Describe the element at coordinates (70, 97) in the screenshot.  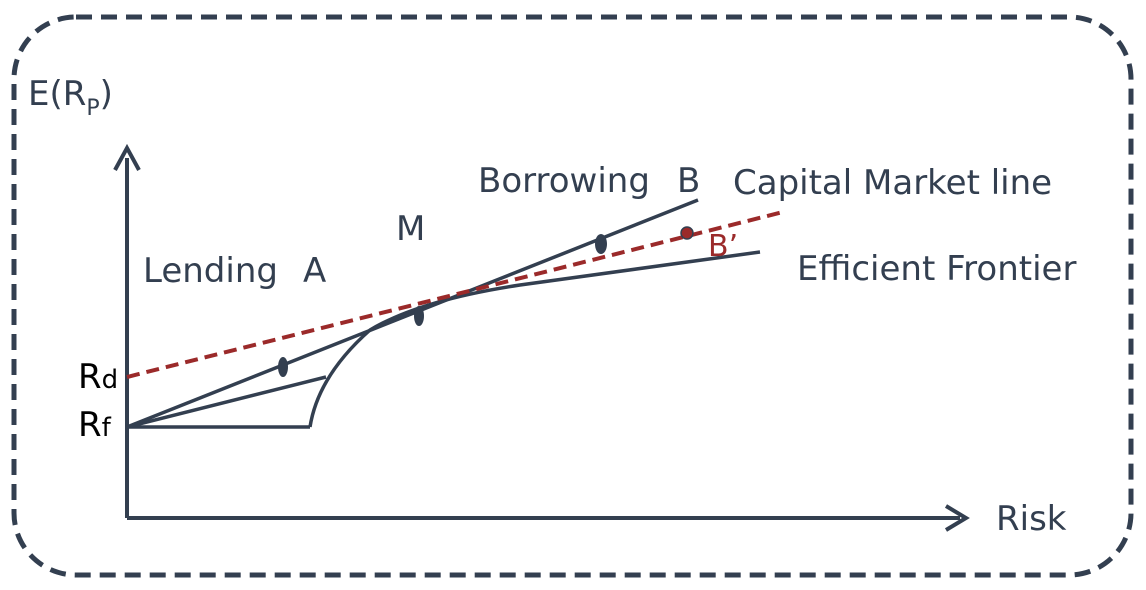
I see `y-axis-label: E(RP)` at that location.